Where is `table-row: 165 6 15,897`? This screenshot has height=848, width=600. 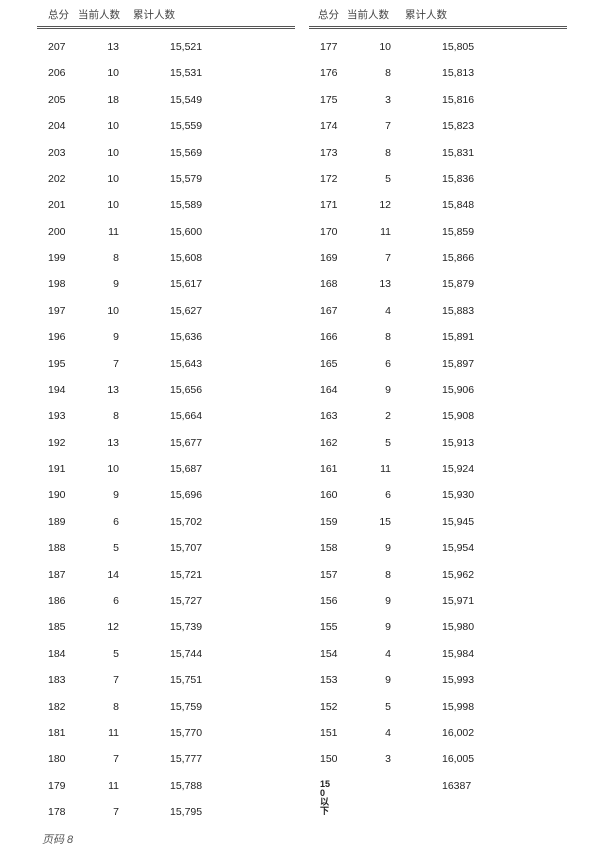 table-row: 165 6 15,897 is located at coordinates (438, 365).